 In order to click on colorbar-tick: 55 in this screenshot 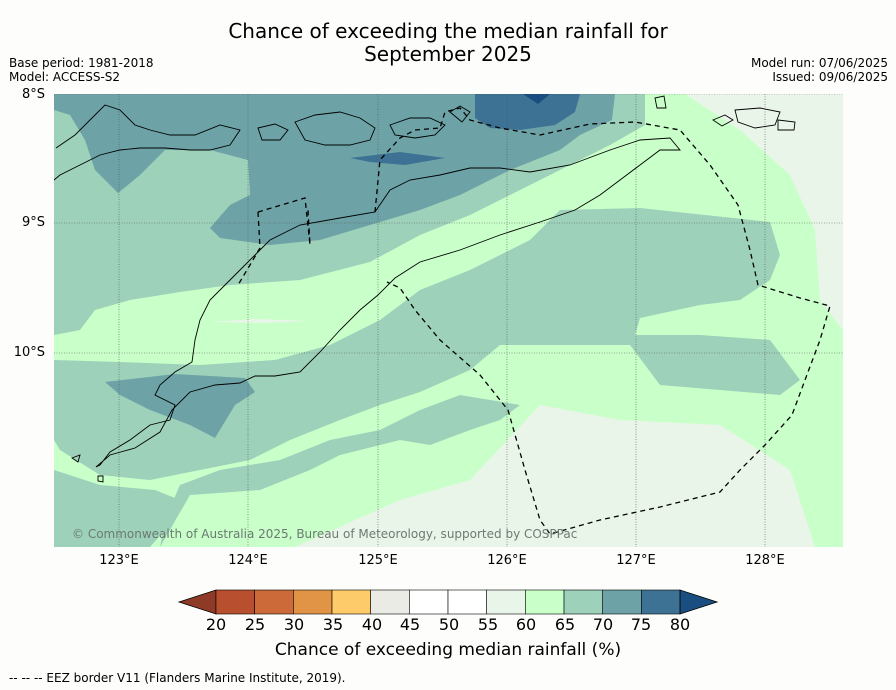, I will do `click(488, 624)`.